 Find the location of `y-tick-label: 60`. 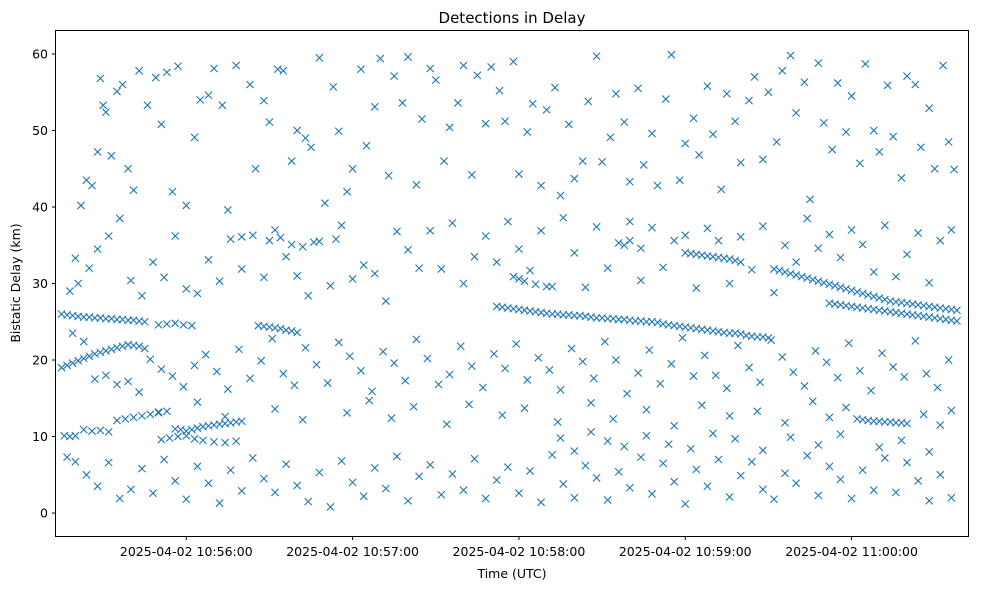

y-tick-label: 60 is located at coordinates (40, 53).